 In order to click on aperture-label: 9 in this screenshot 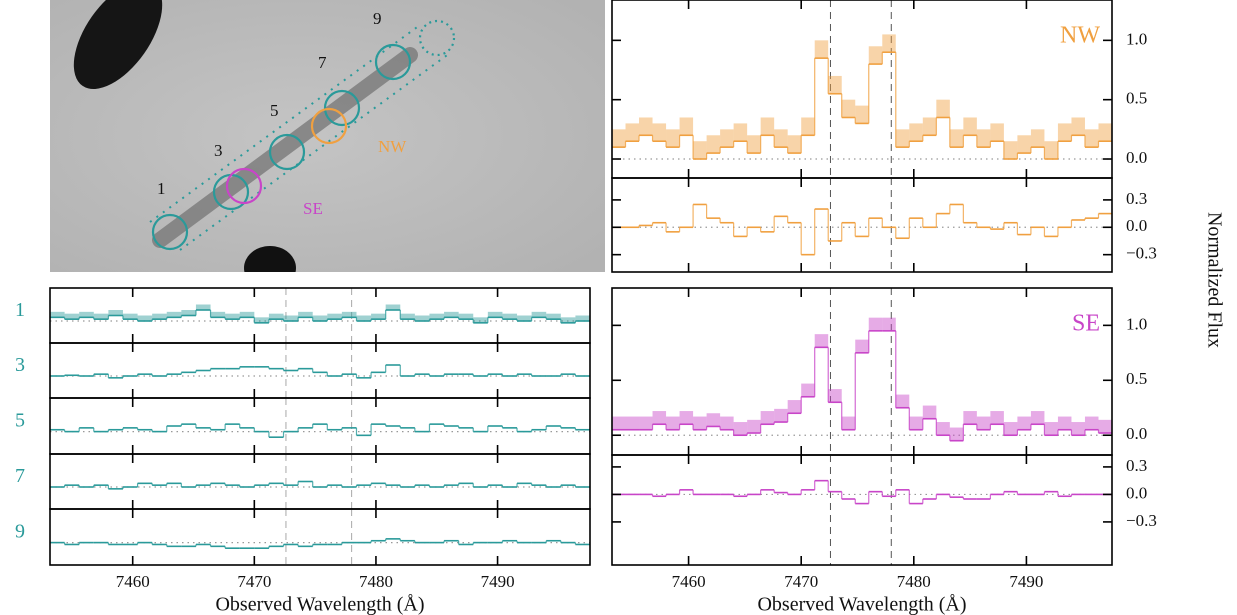, I will do `click(377, 18)`.